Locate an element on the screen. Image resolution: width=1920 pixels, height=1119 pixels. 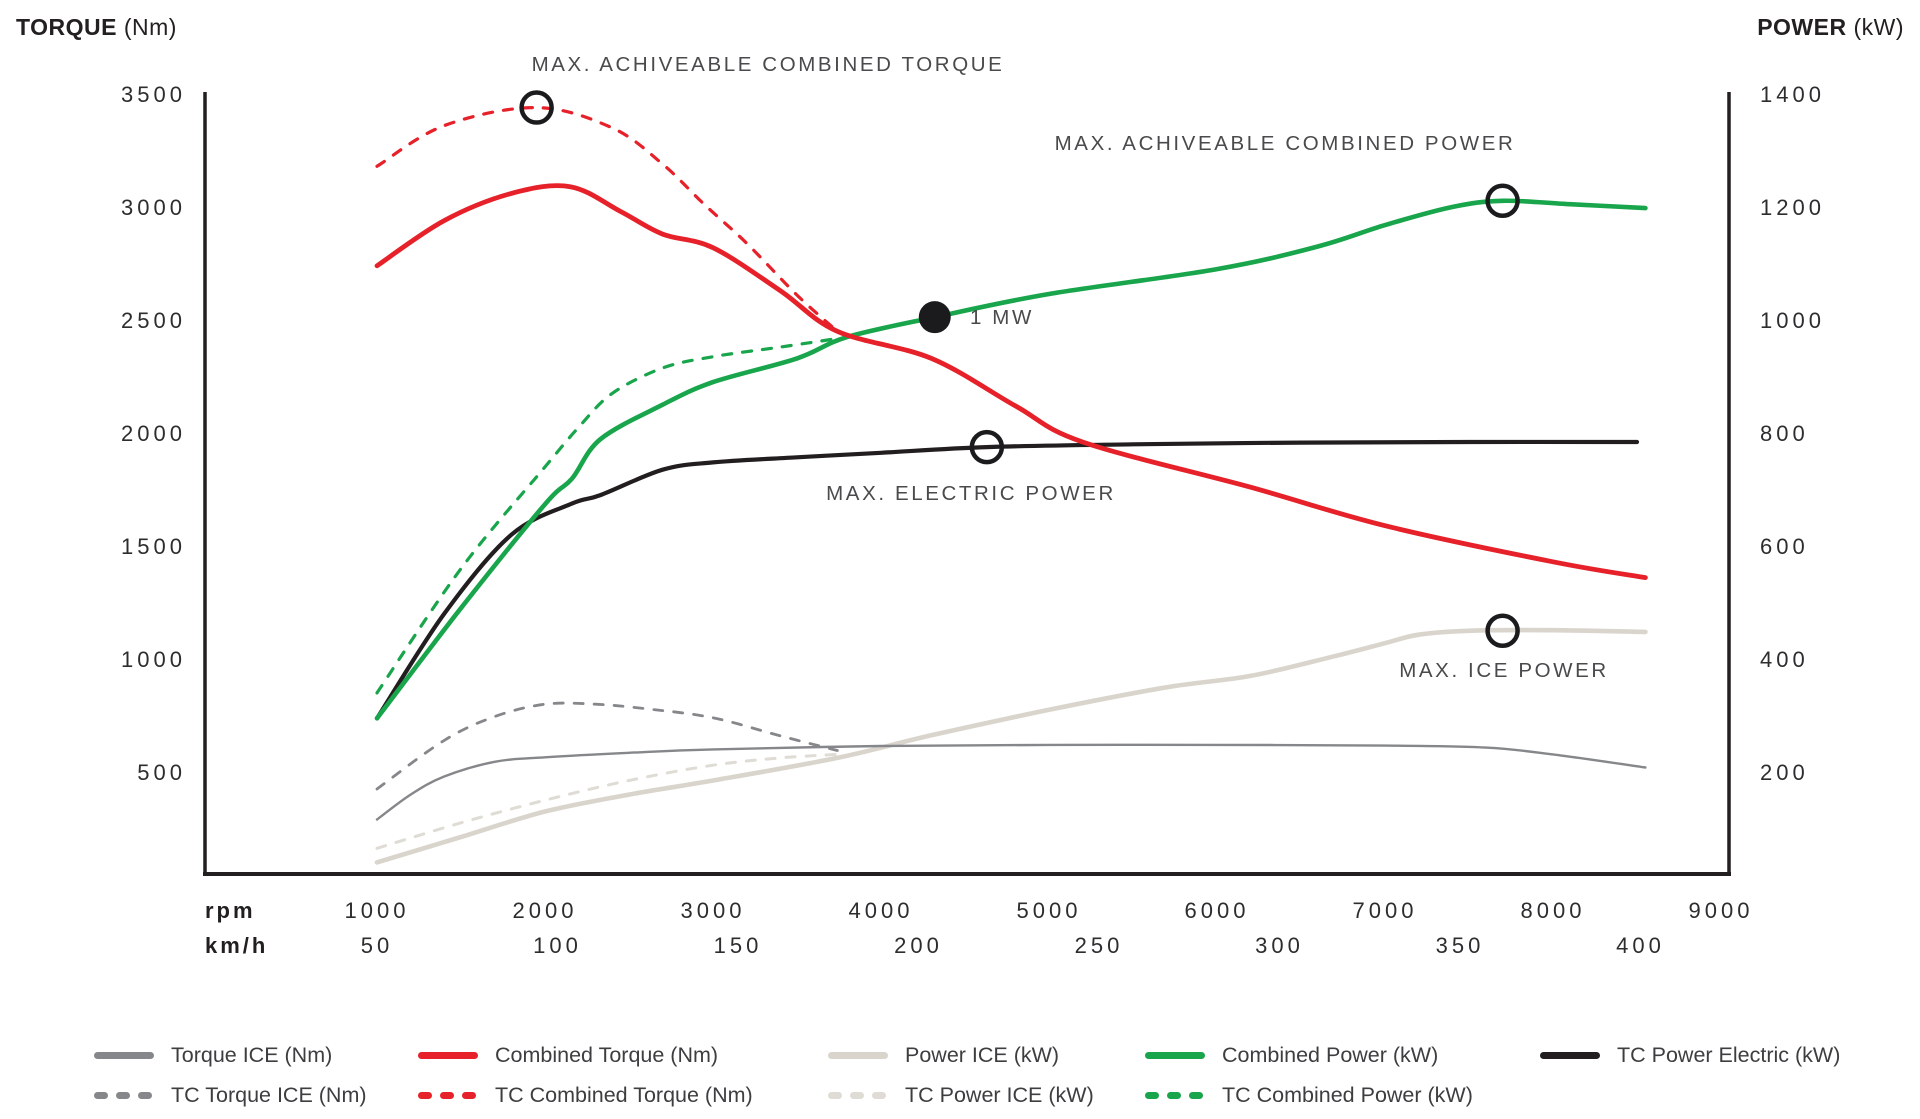
left-tick-3500: 3500 is located at coordinates (153, 94).